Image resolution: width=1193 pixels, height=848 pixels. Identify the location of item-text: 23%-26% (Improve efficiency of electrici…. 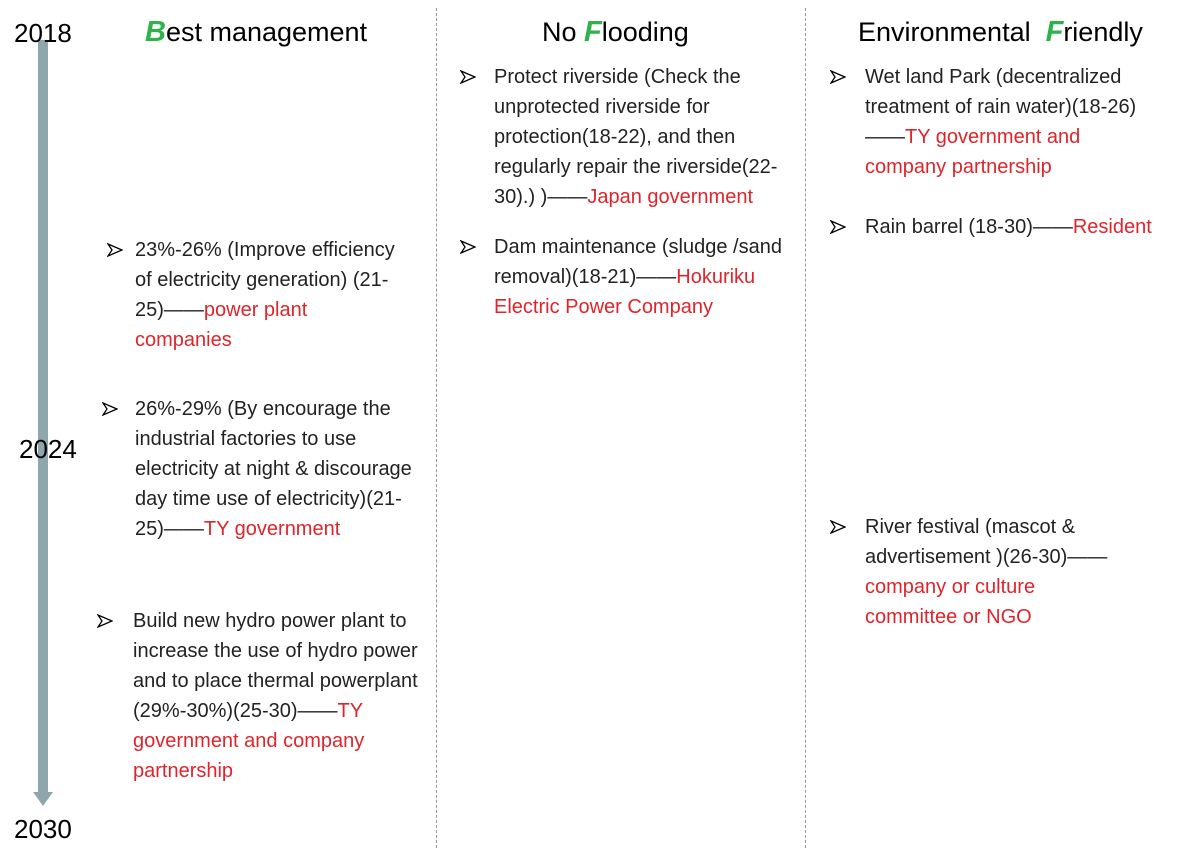
(265, 280).